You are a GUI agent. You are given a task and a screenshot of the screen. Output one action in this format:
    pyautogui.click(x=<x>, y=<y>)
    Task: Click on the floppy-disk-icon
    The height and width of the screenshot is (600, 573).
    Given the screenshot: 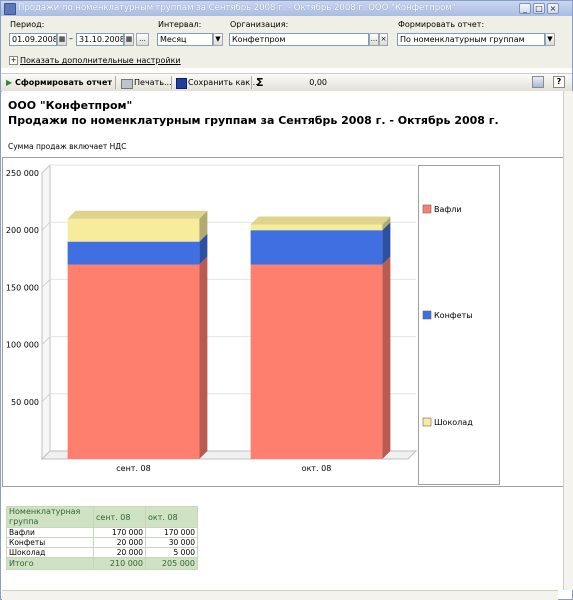 What is the action you would take?
    pyautogui.click(x=181, y=83)
    